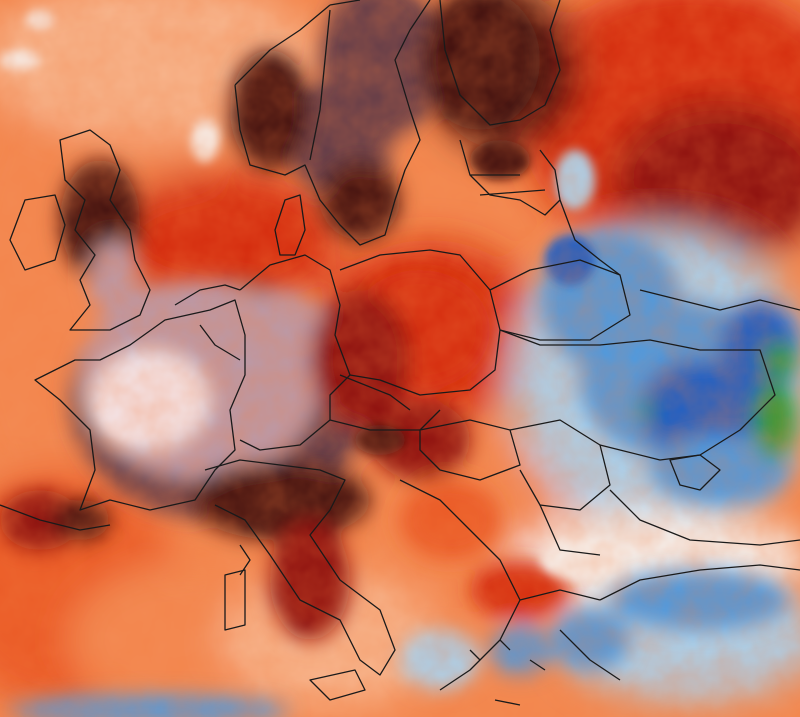 Image resolution: width=800 pixels, height=717 pixels. Describe the element at coordinates (695, 472) in the screenshot. I see `crimea` at that location.